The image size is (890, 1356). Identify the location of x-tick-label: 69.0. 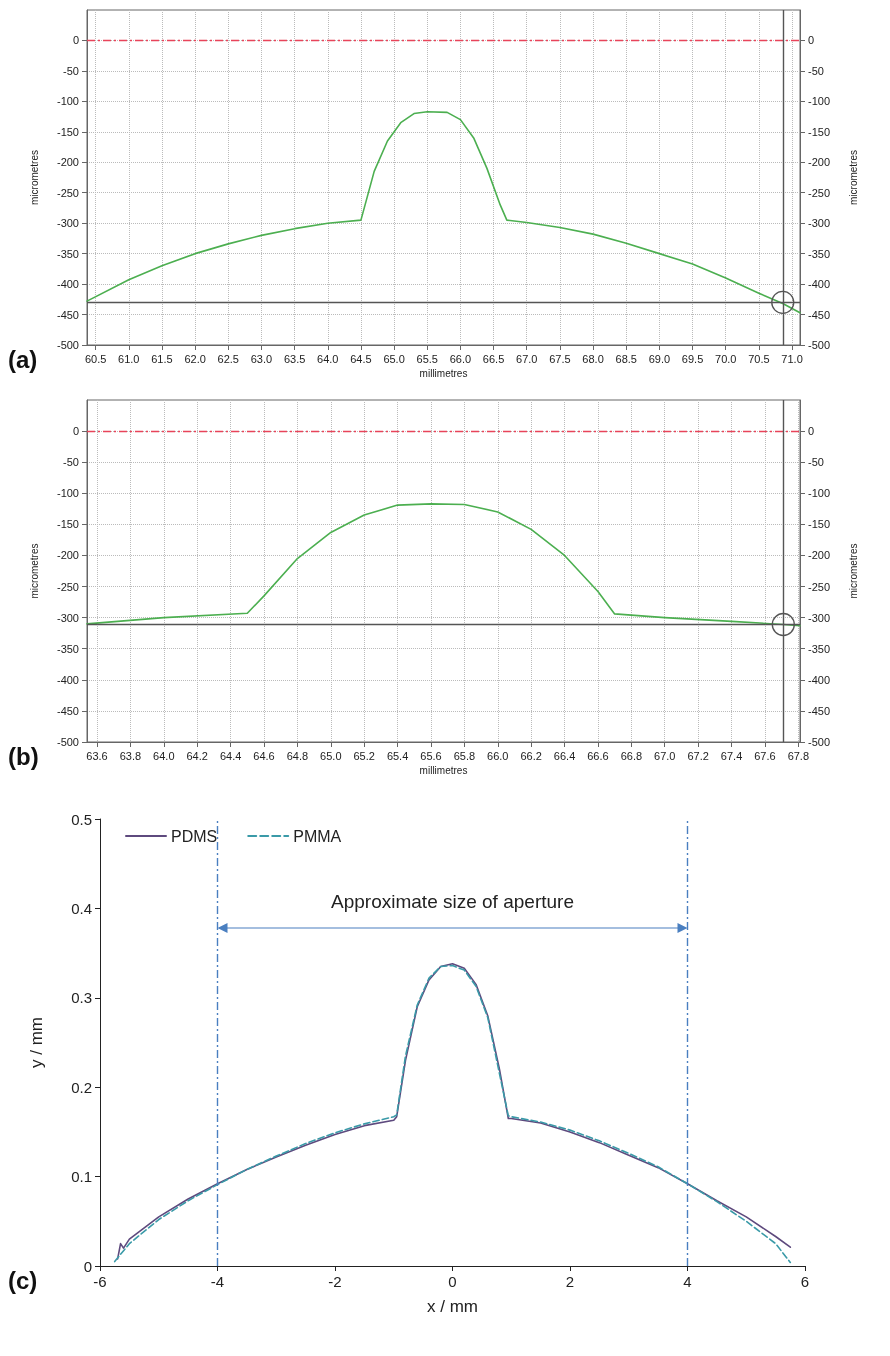
(659, 358).